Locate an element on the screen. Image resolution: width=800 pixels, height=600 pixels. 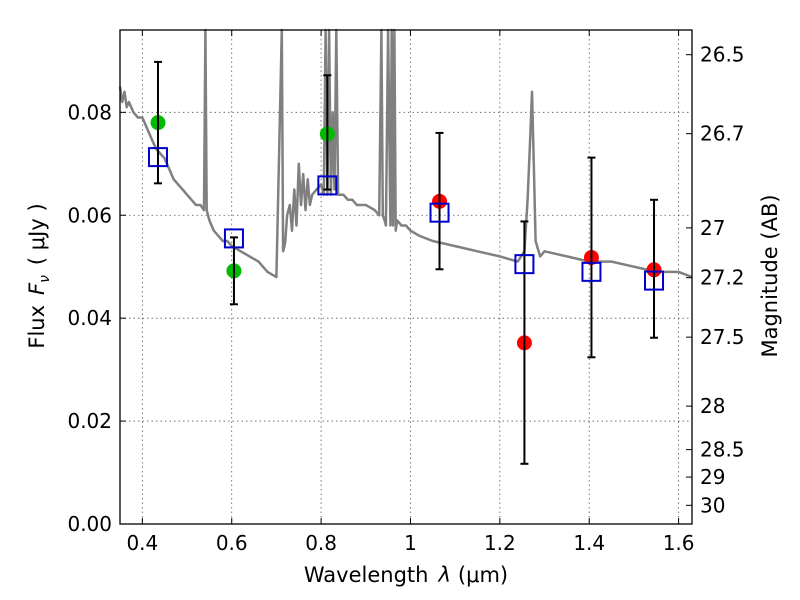
y-axis-label-prefix: Flux is located at coordinates (37, 327).